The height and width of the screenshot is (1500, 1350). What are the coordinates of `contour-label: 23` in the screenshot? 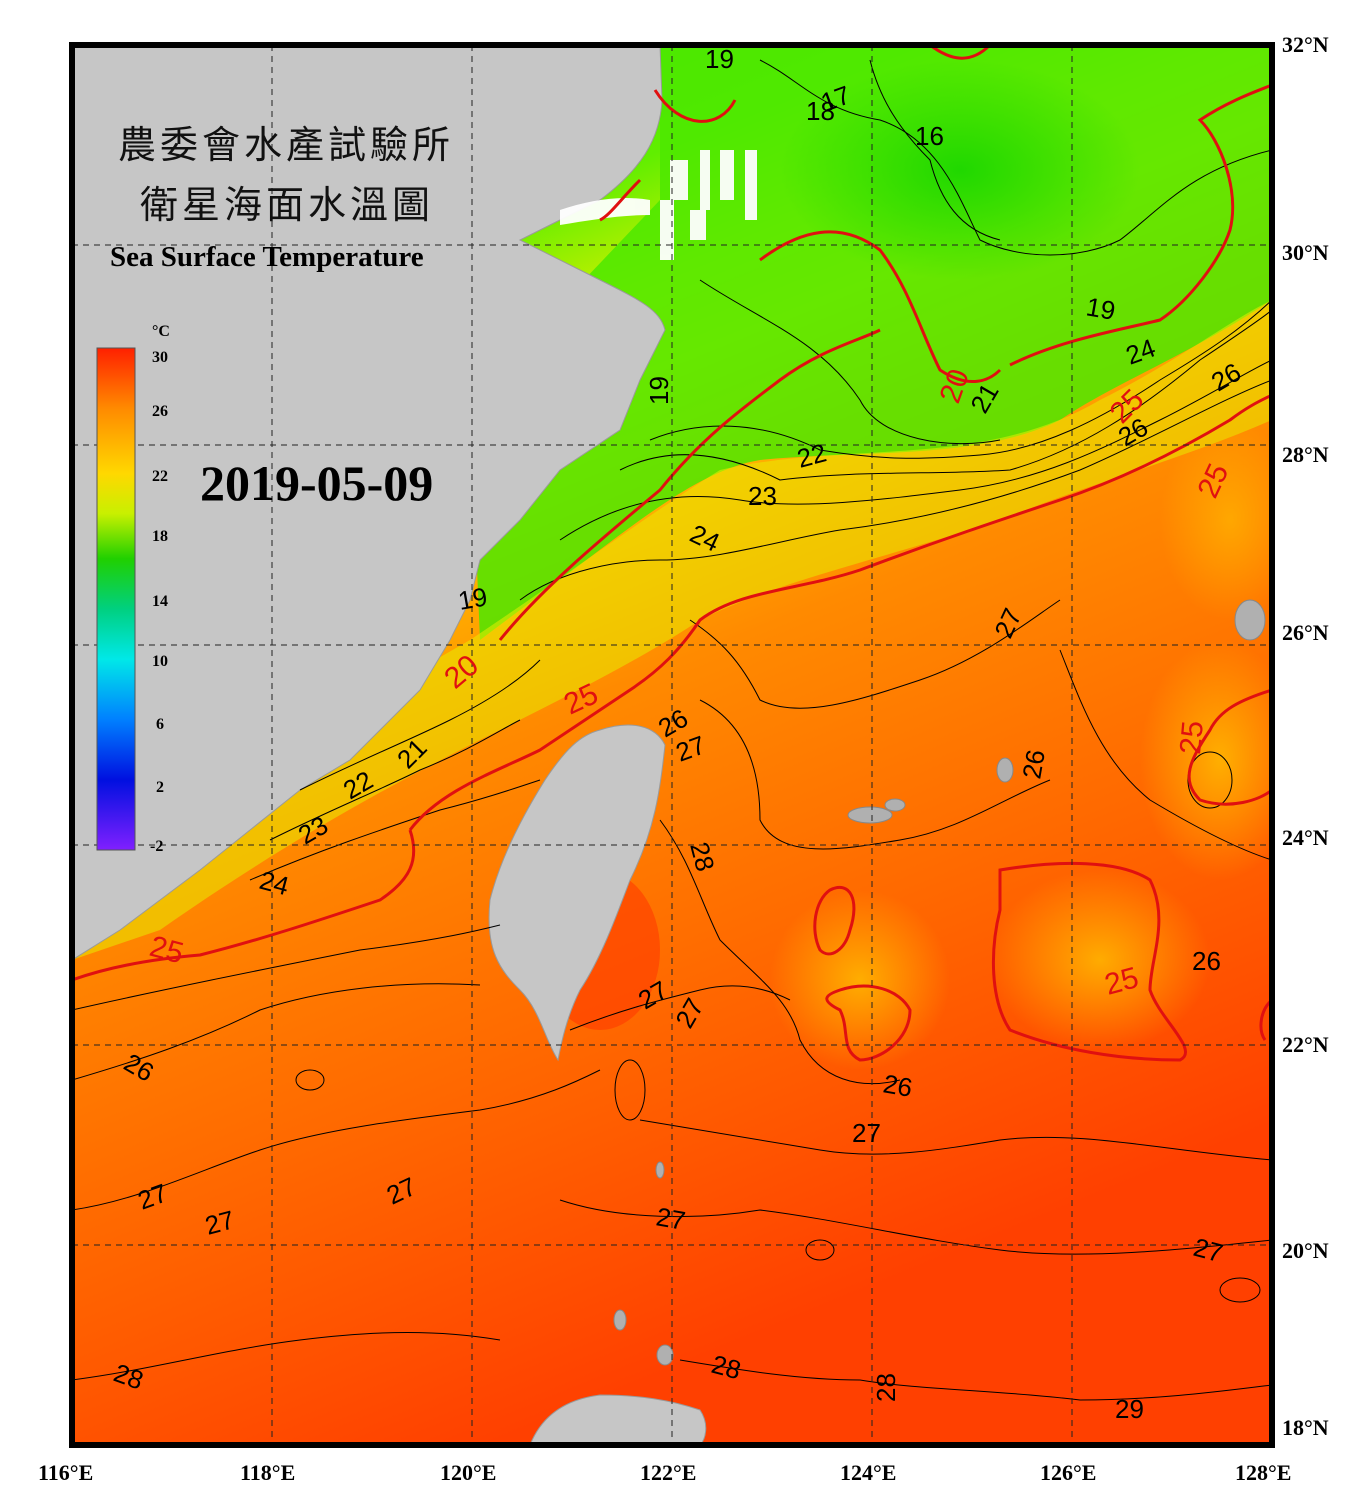 It's located at (762, 496).